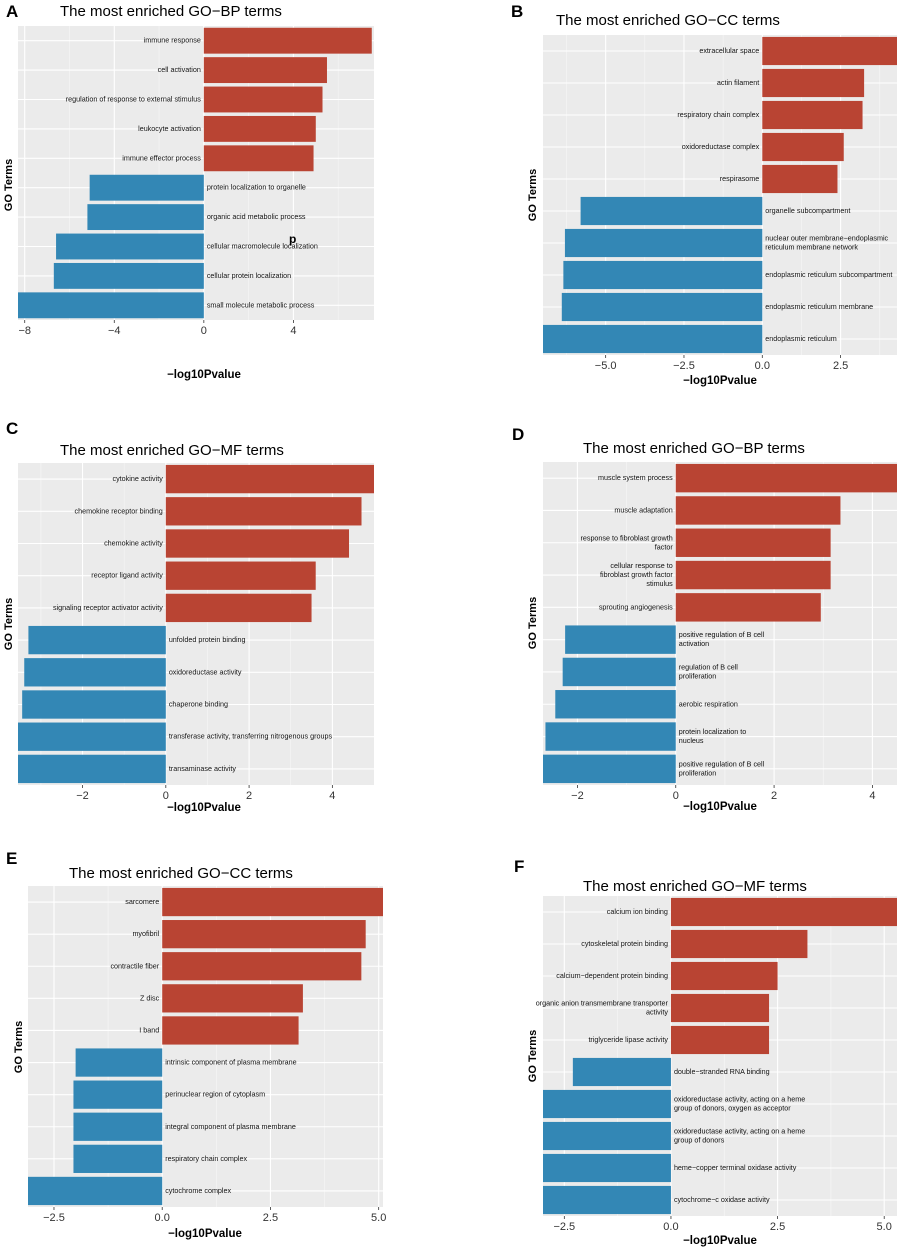 This screenshot has width=899, height=1250. What do you see at coordinates (635, 477) in the screenshot?
I see `bar-label: muscle system process` at bounding box center [635, 477].